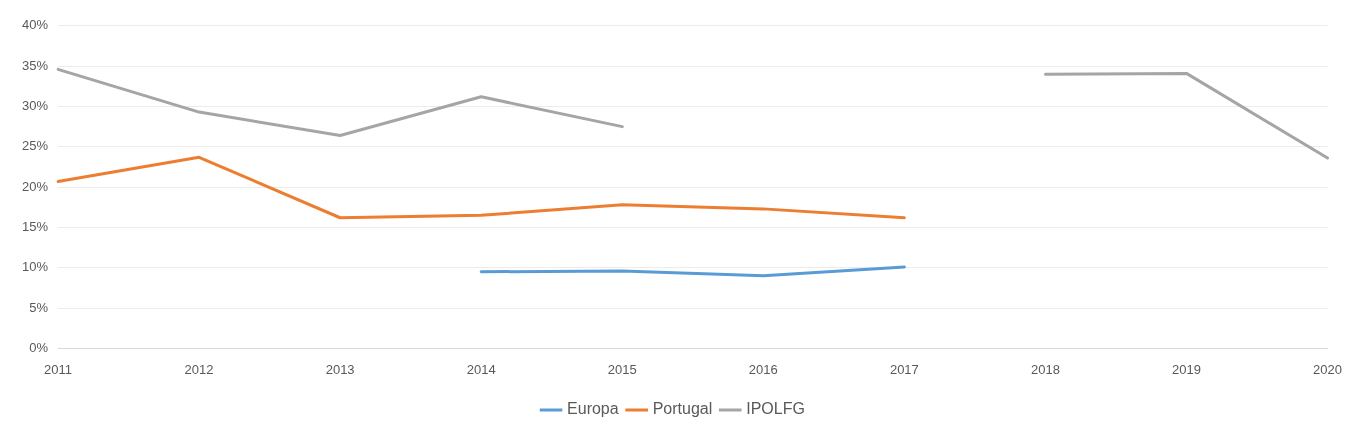  Describe the element at coordinates (763, 369) in the screenshot. I see `x-tick-label: 2016` at that location.